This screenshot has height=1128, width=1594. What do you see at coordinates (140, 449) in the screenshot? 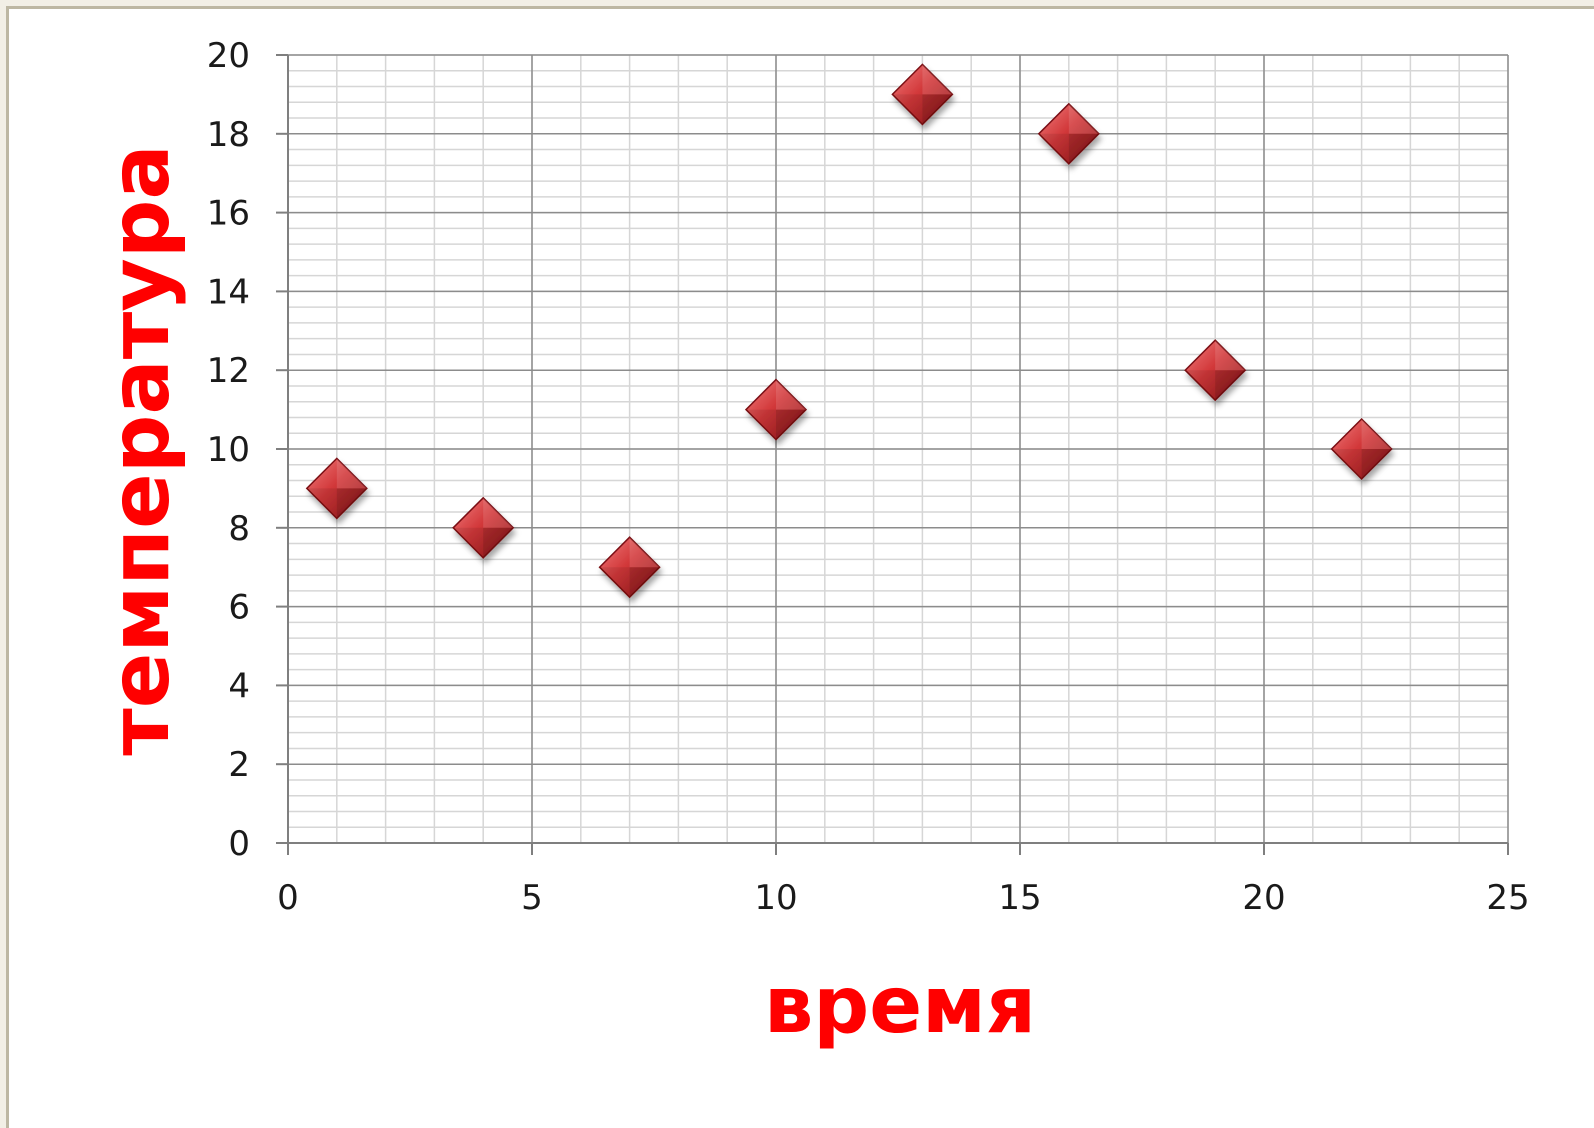
I see `y-axis-title: температура` at bounding box center [140, 449].